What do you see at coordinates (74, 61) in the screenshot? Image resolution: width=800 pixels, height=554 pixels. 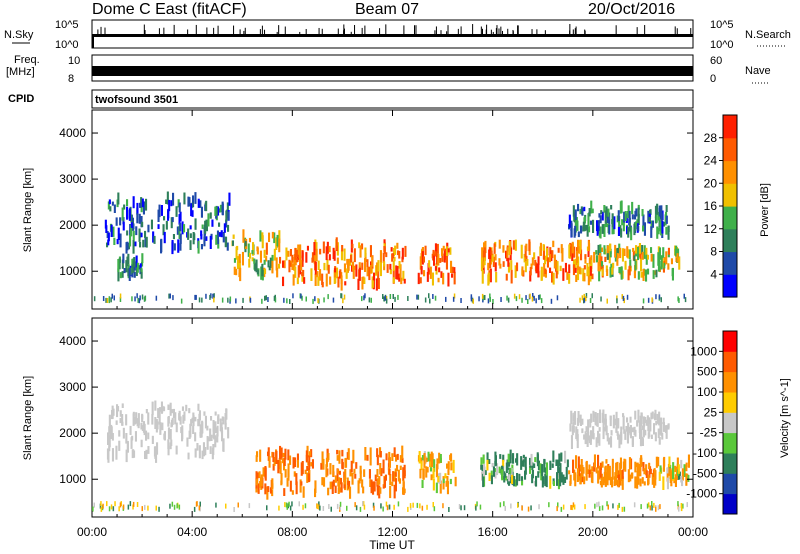 I see `freq-tick-max: 10` at bounding box center [74, 61].